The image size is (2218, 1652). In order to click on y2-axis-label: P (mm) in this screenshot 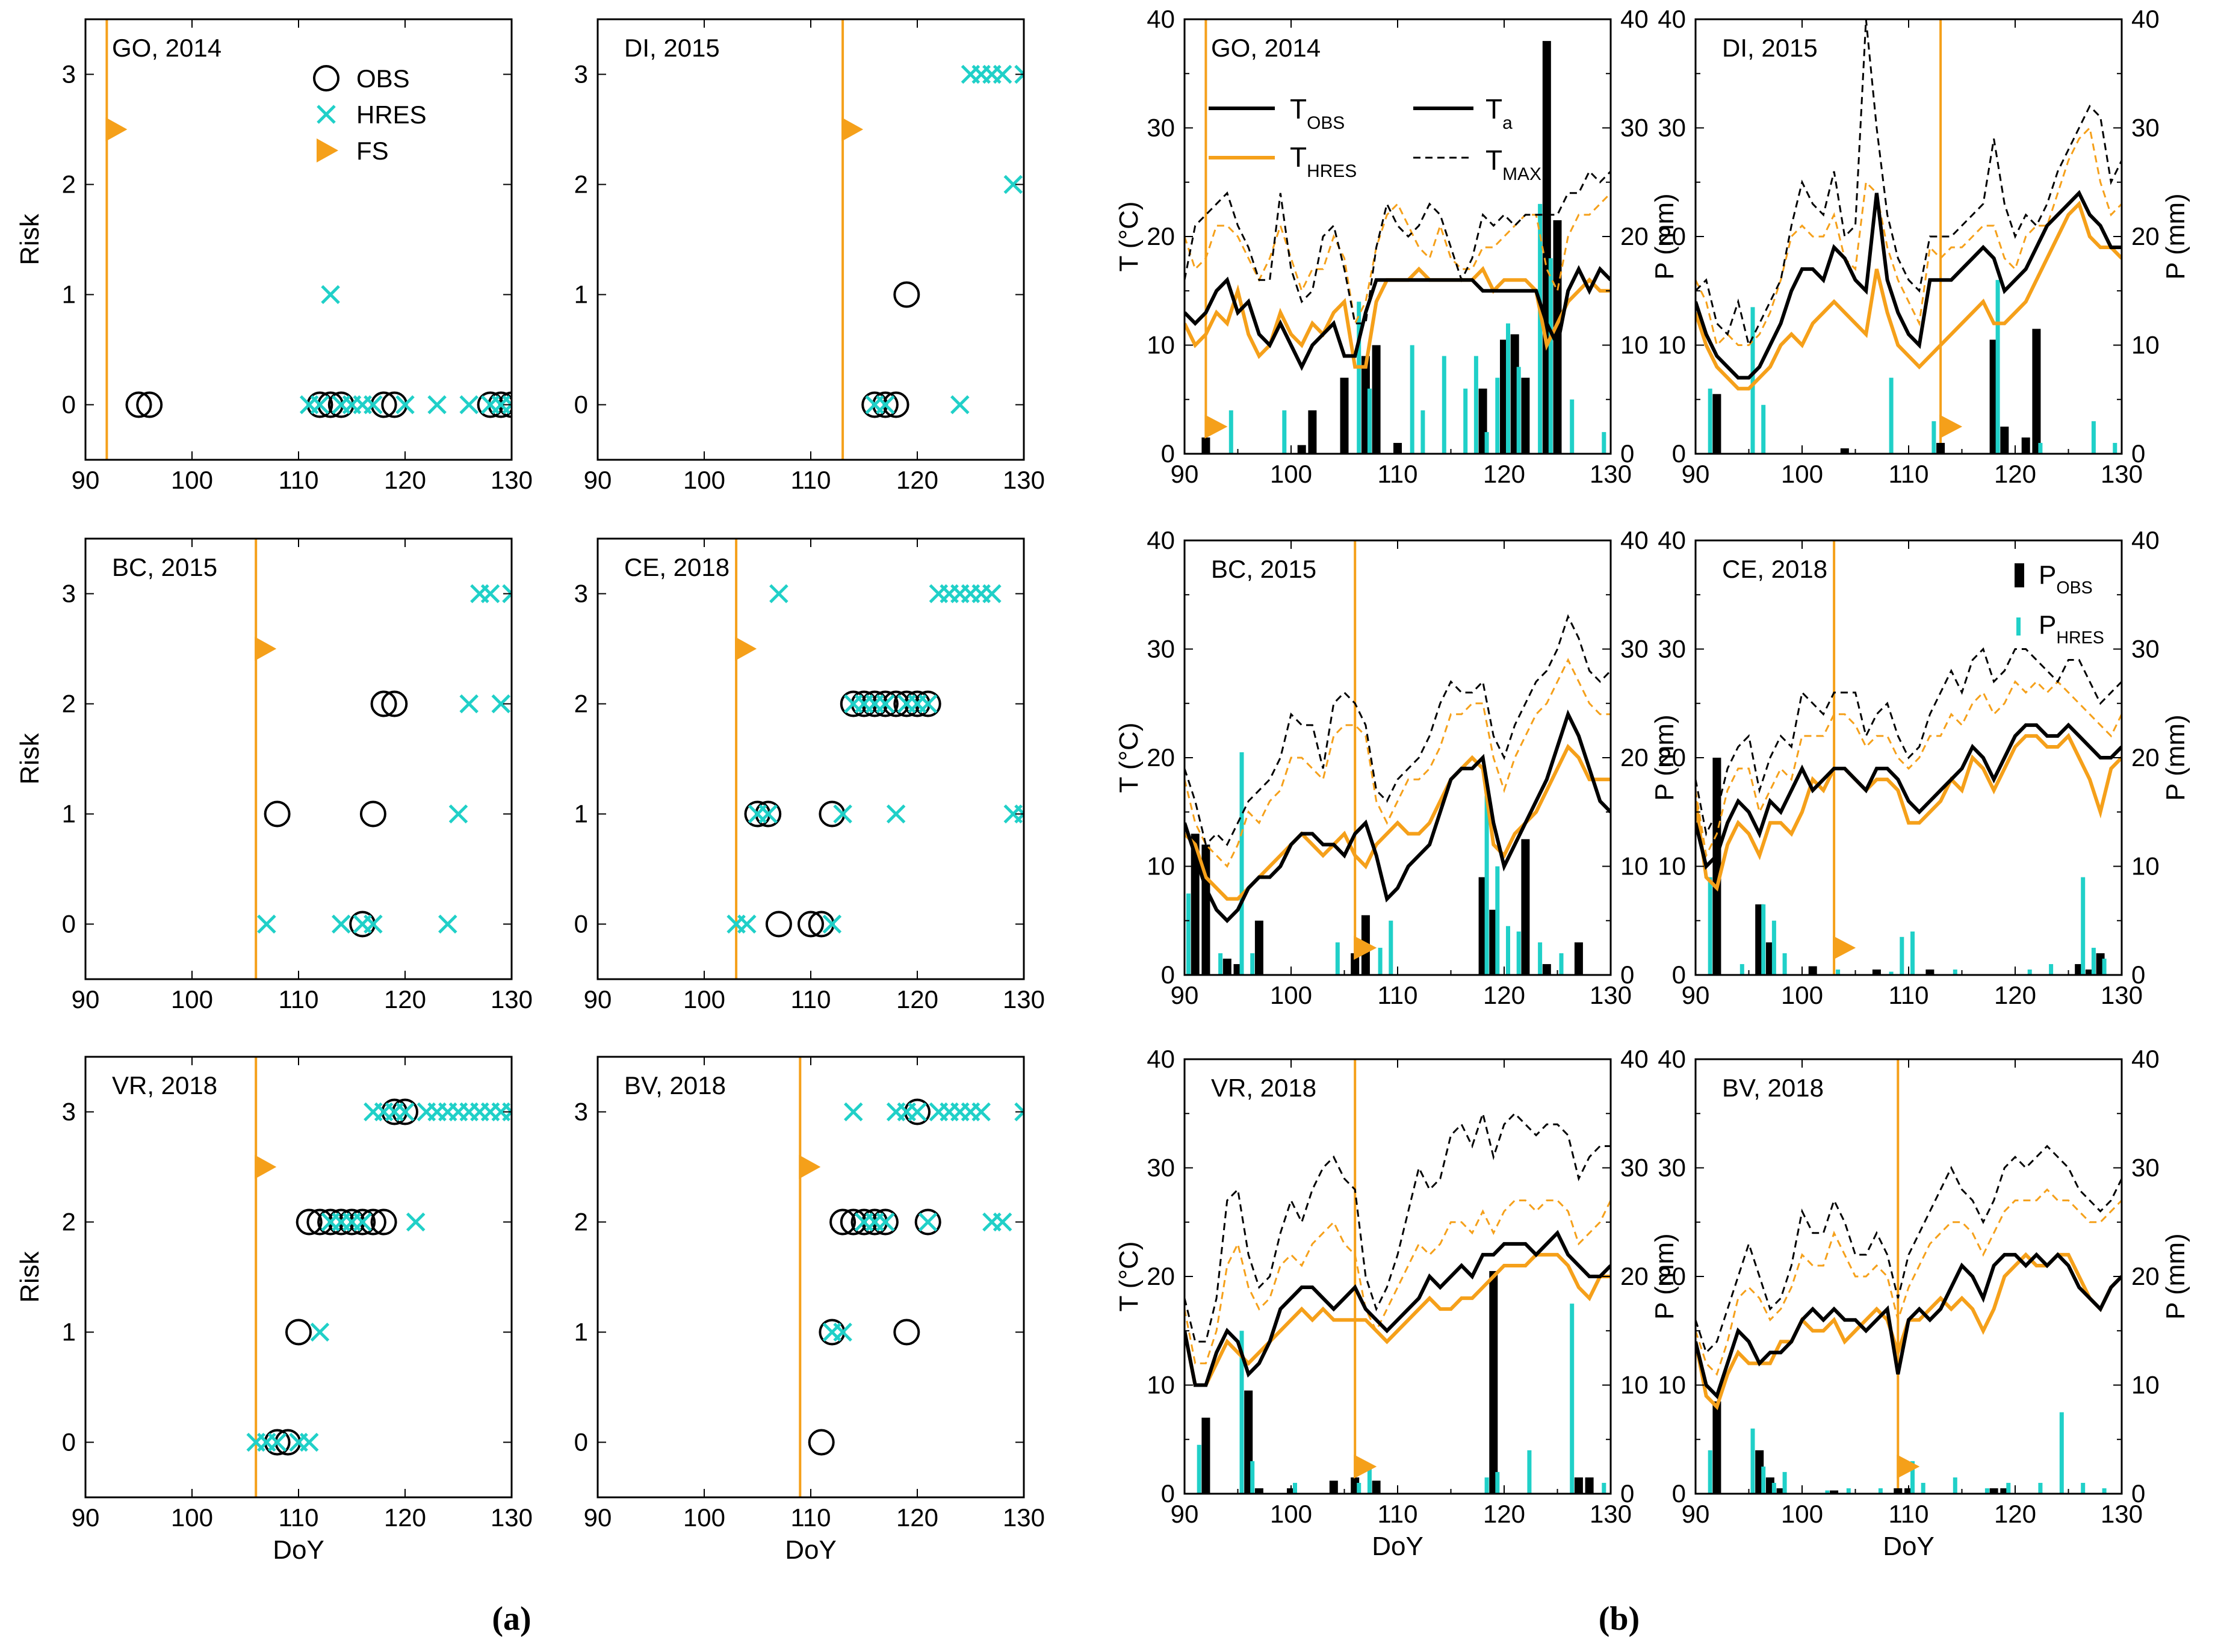, I will do `click(2175, 1276)`.